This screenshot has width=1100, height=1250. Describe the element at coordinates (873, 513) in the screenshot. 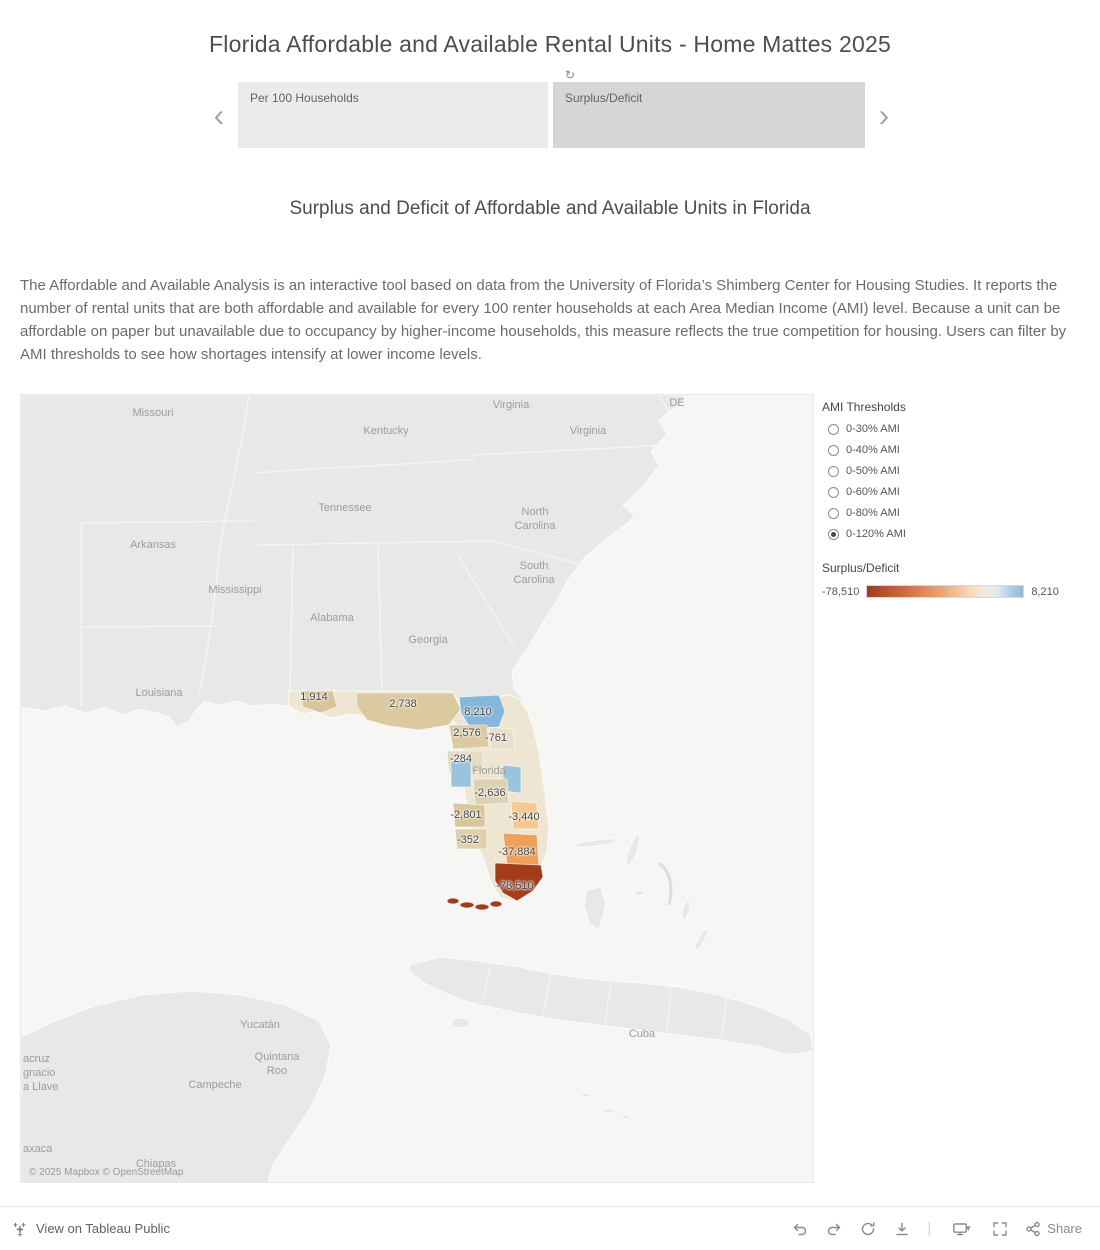

I see `radio-label: 0-80% AMI` at that location.